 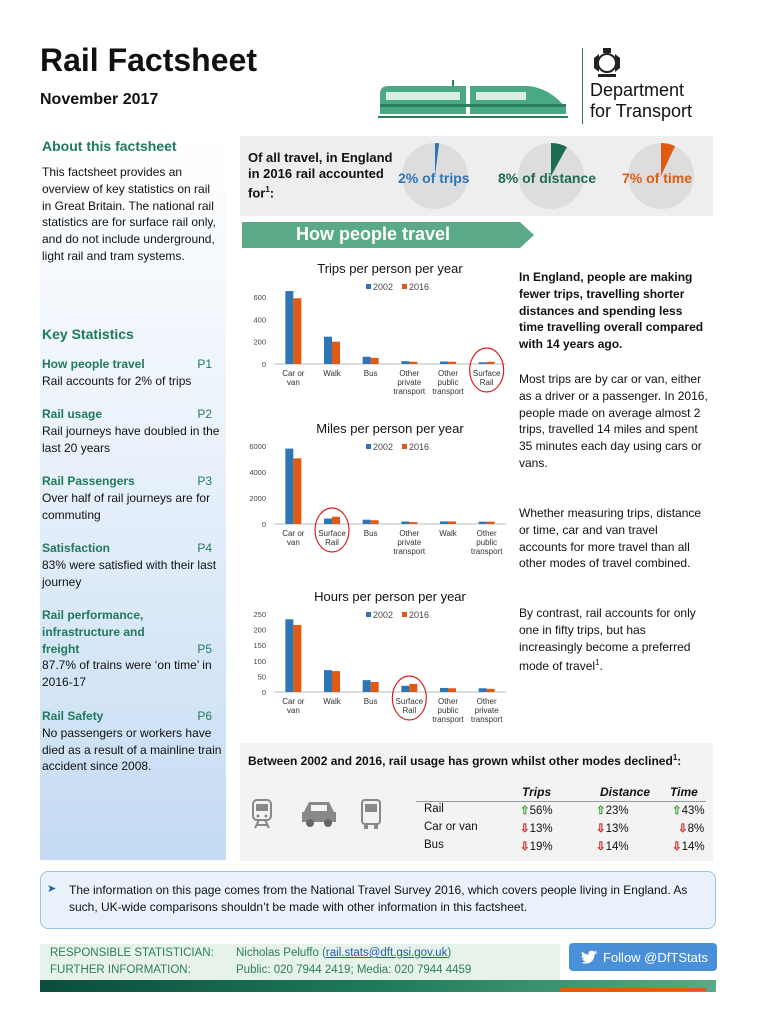 What do you see at coordinates (257, 472) in the screenshot?
I see `y-tick-label: 4000` at bounding box center [257, 472].